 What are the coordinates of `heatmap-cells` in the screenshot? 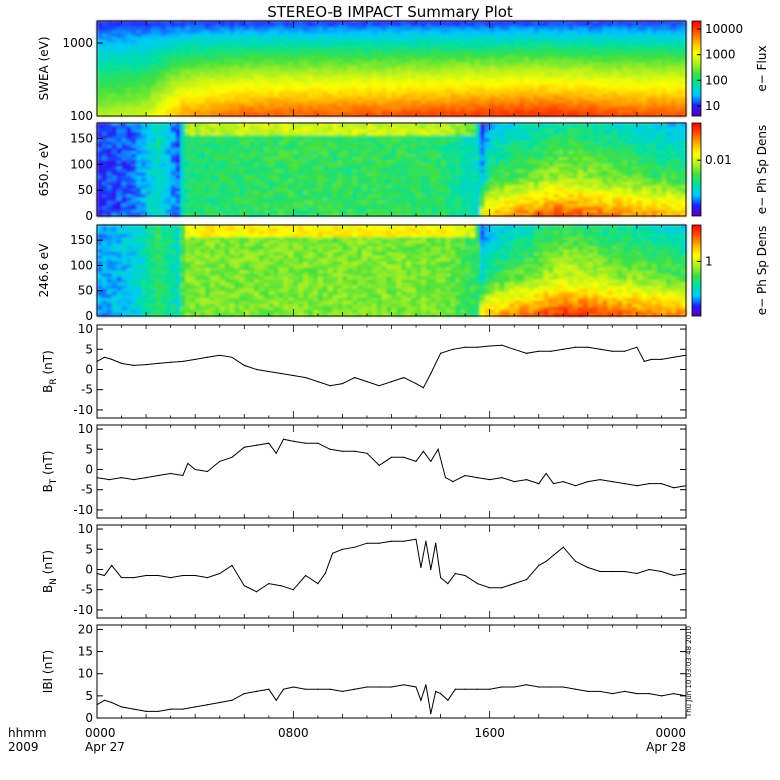 It's located at (392, 170).